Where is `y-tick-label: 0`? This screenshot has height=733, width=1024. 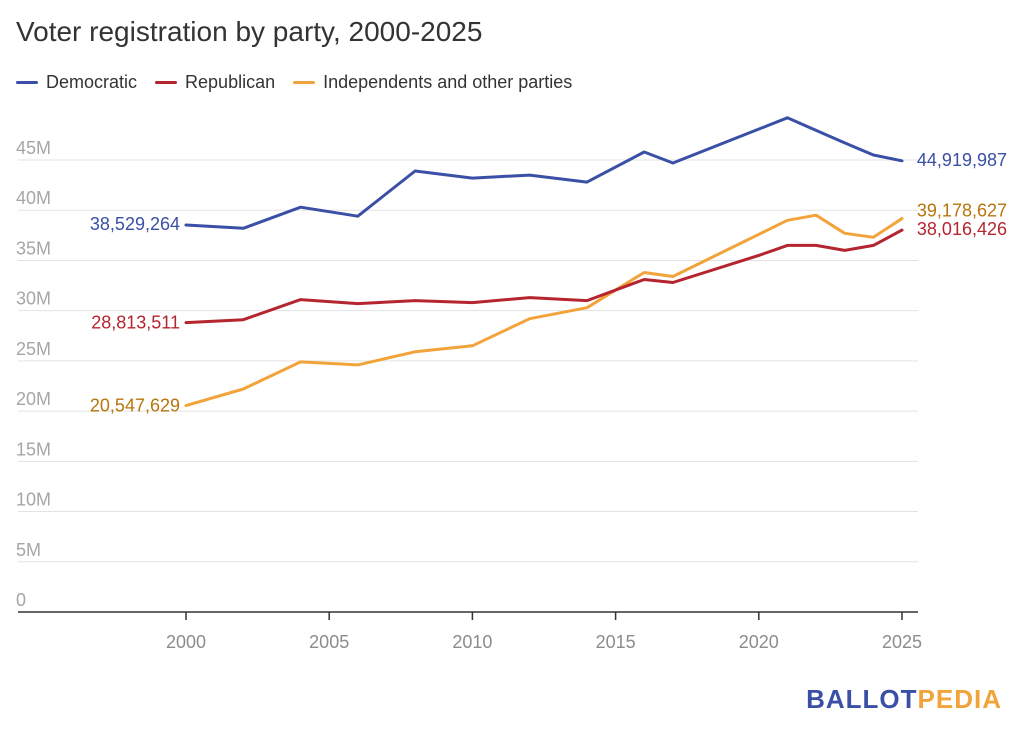 y-tick-label: 0 is located at coordinates (21, 600).